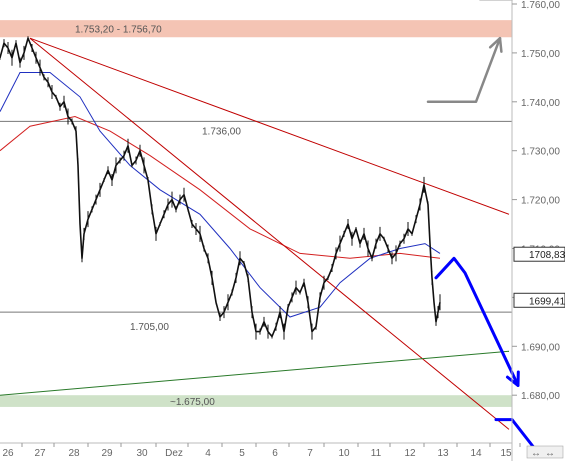  I want to click on zone-label-1: ~1.675,00, so click(192, 402).